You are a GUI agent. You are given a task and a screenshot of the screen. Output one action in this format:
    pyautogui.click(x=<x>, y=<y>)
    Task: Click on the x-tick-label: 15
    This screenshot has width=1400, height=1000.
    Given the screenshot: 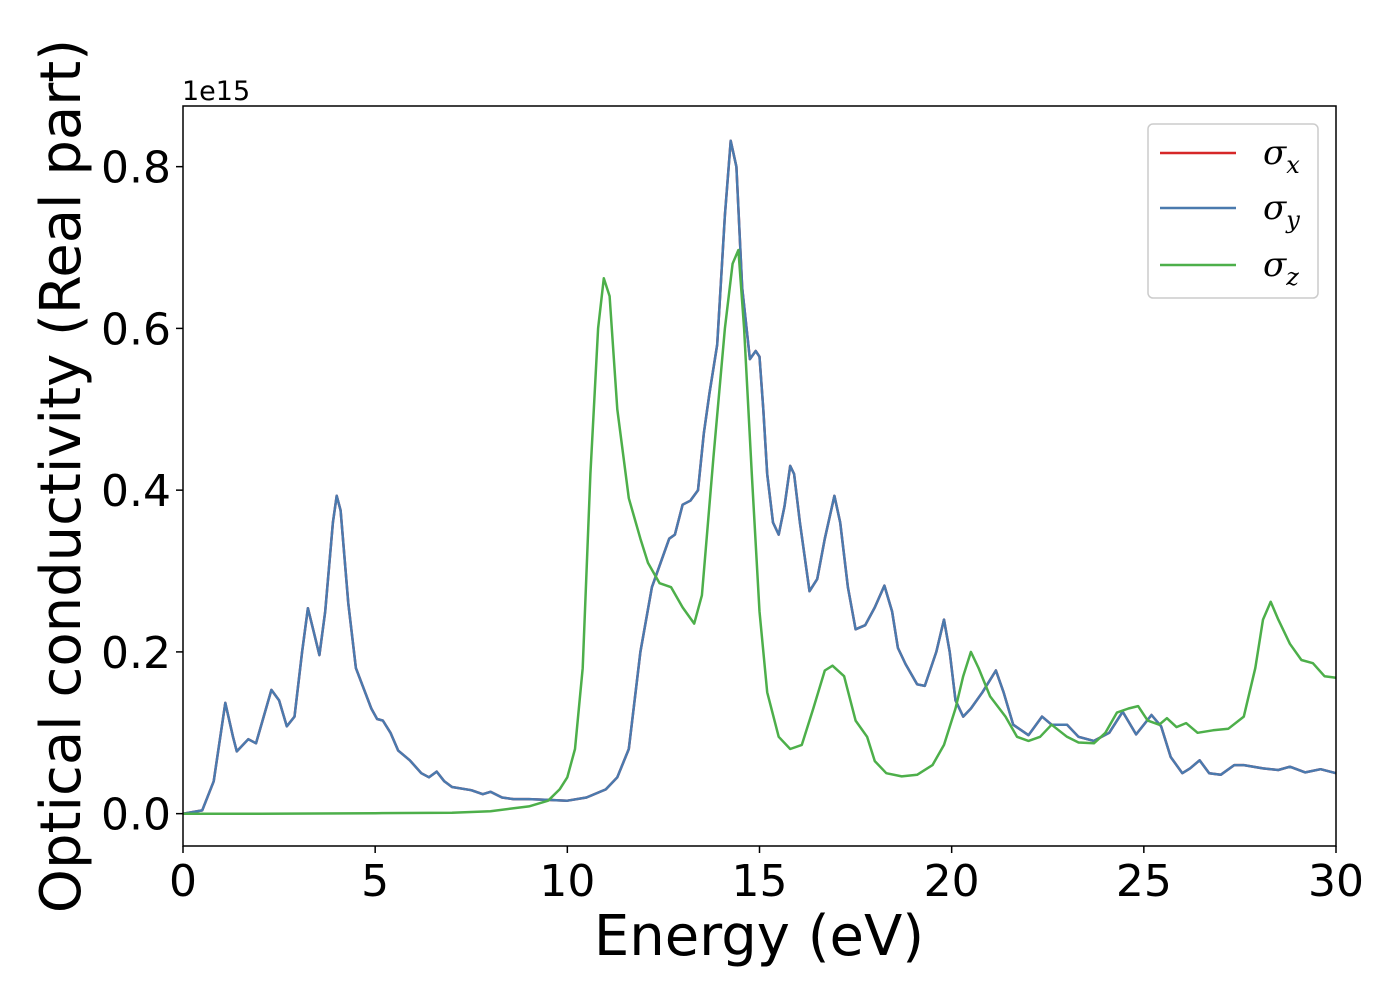 What is the action you would take?
    pyautogui.click(x=760, y=881)
    